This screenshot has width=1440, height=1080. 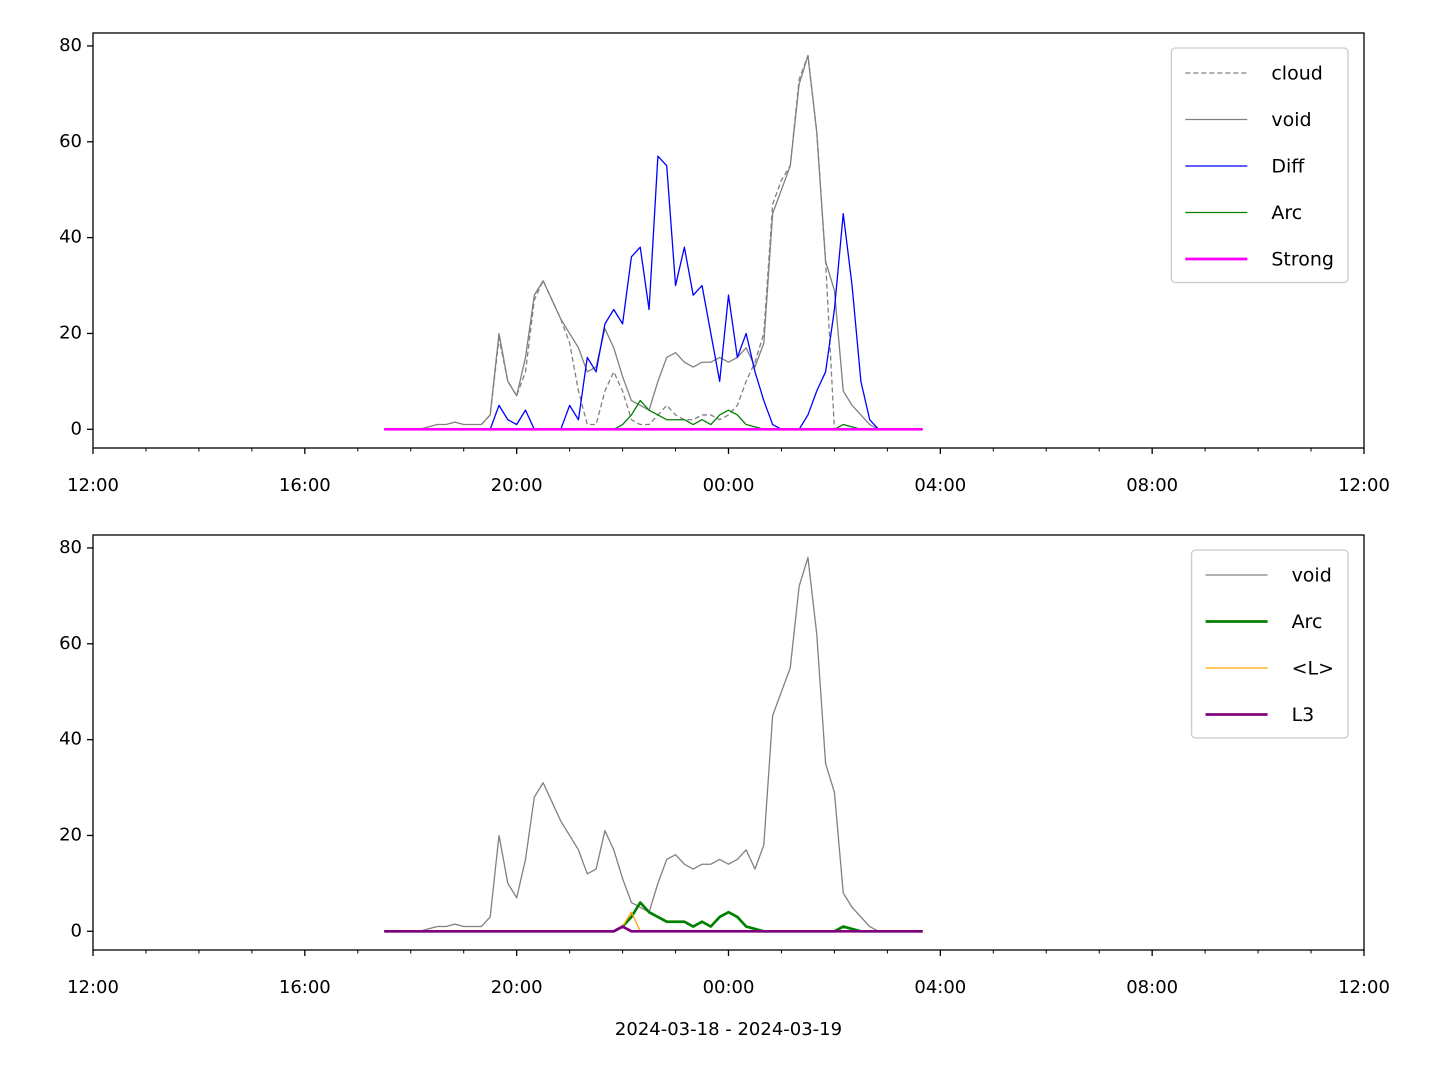 What do you see at coordinates (1288, 167) in the screenshot?
I see `legend-label: Diff` at bounding box center [1288, 167].